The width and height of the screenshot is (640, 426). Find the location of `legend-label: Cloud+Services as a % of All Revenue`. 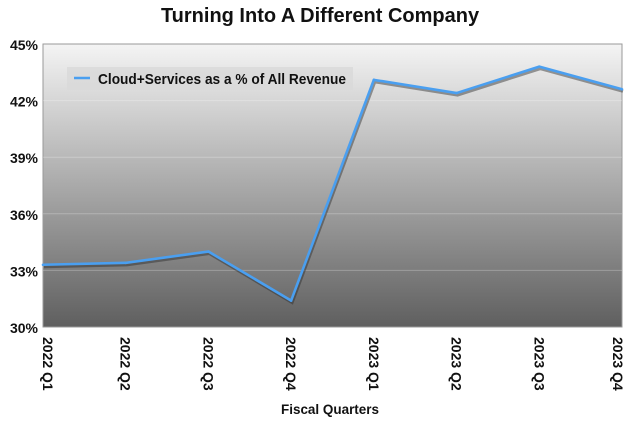

legend-label: Cloud+Services as a % of All Revenue is located at coordinates (222, 79).